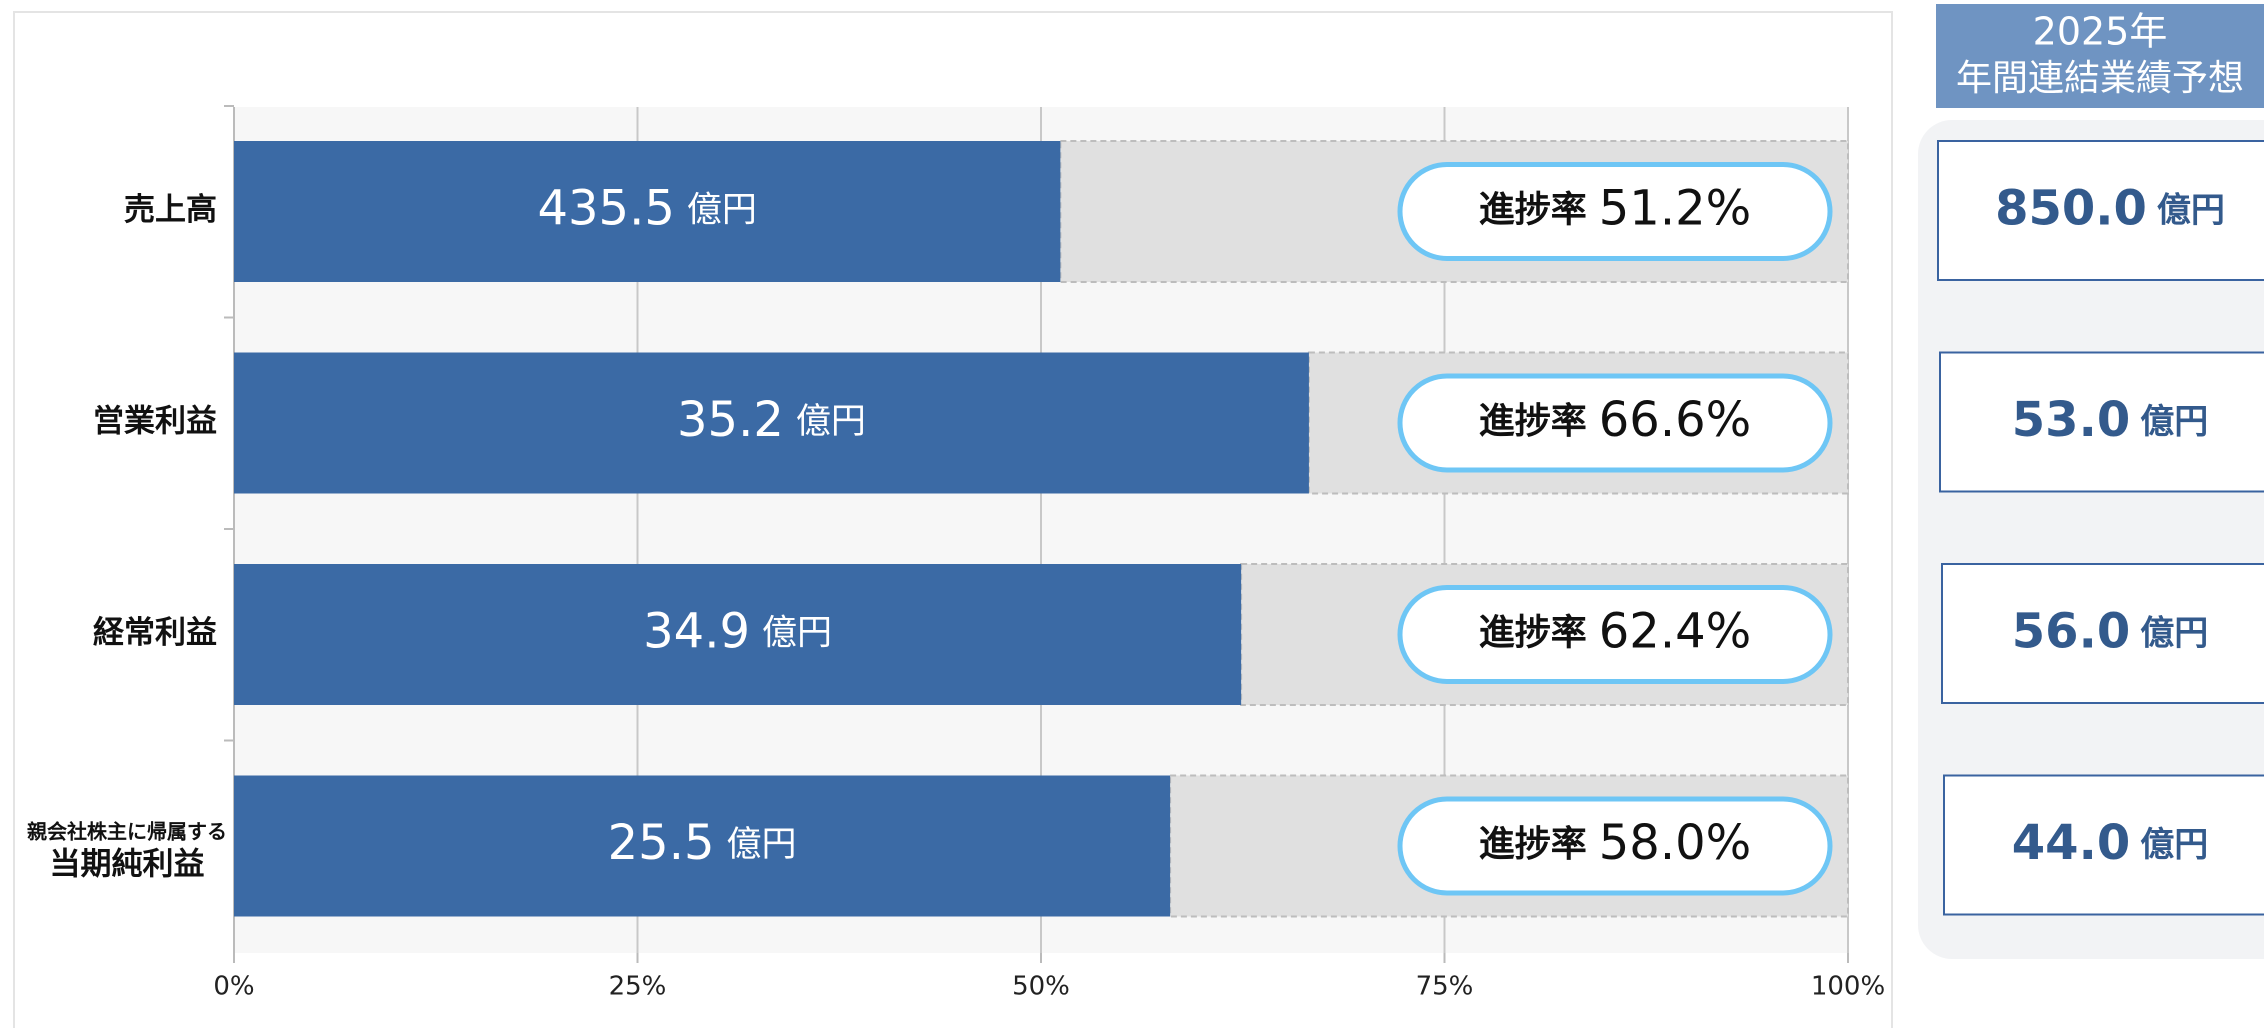 This screenshot has width=2264, height=1028. I want to click on forecast-text: 850.0 億円, so click(2110, 209).